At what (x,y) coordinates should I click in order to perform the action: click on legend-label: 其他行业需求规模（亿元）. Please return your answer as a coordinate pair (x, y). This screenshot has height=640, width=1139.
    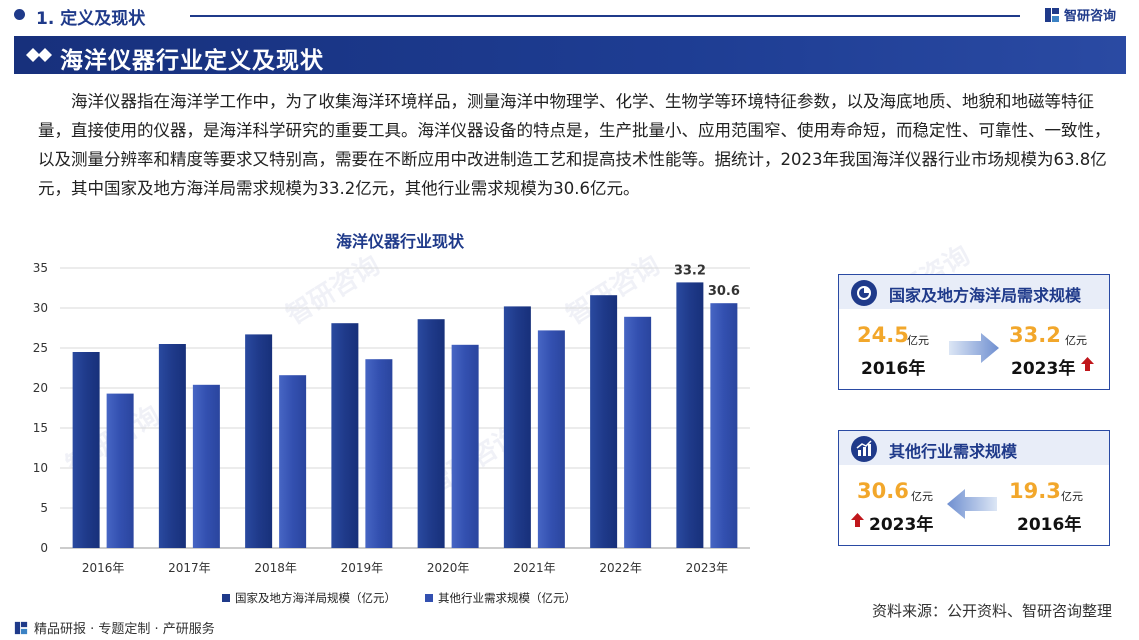
    Looking at the image, I should click on (507, 598).